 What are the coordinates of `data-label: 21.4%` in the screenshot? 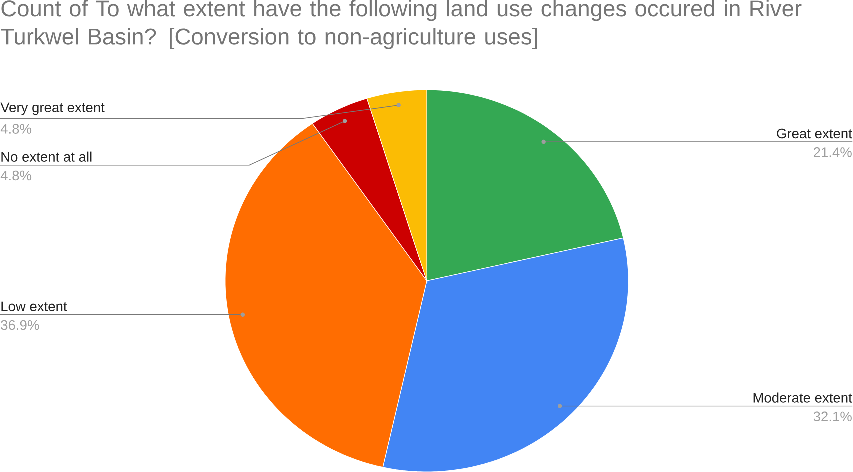 It's located at (833, 152).